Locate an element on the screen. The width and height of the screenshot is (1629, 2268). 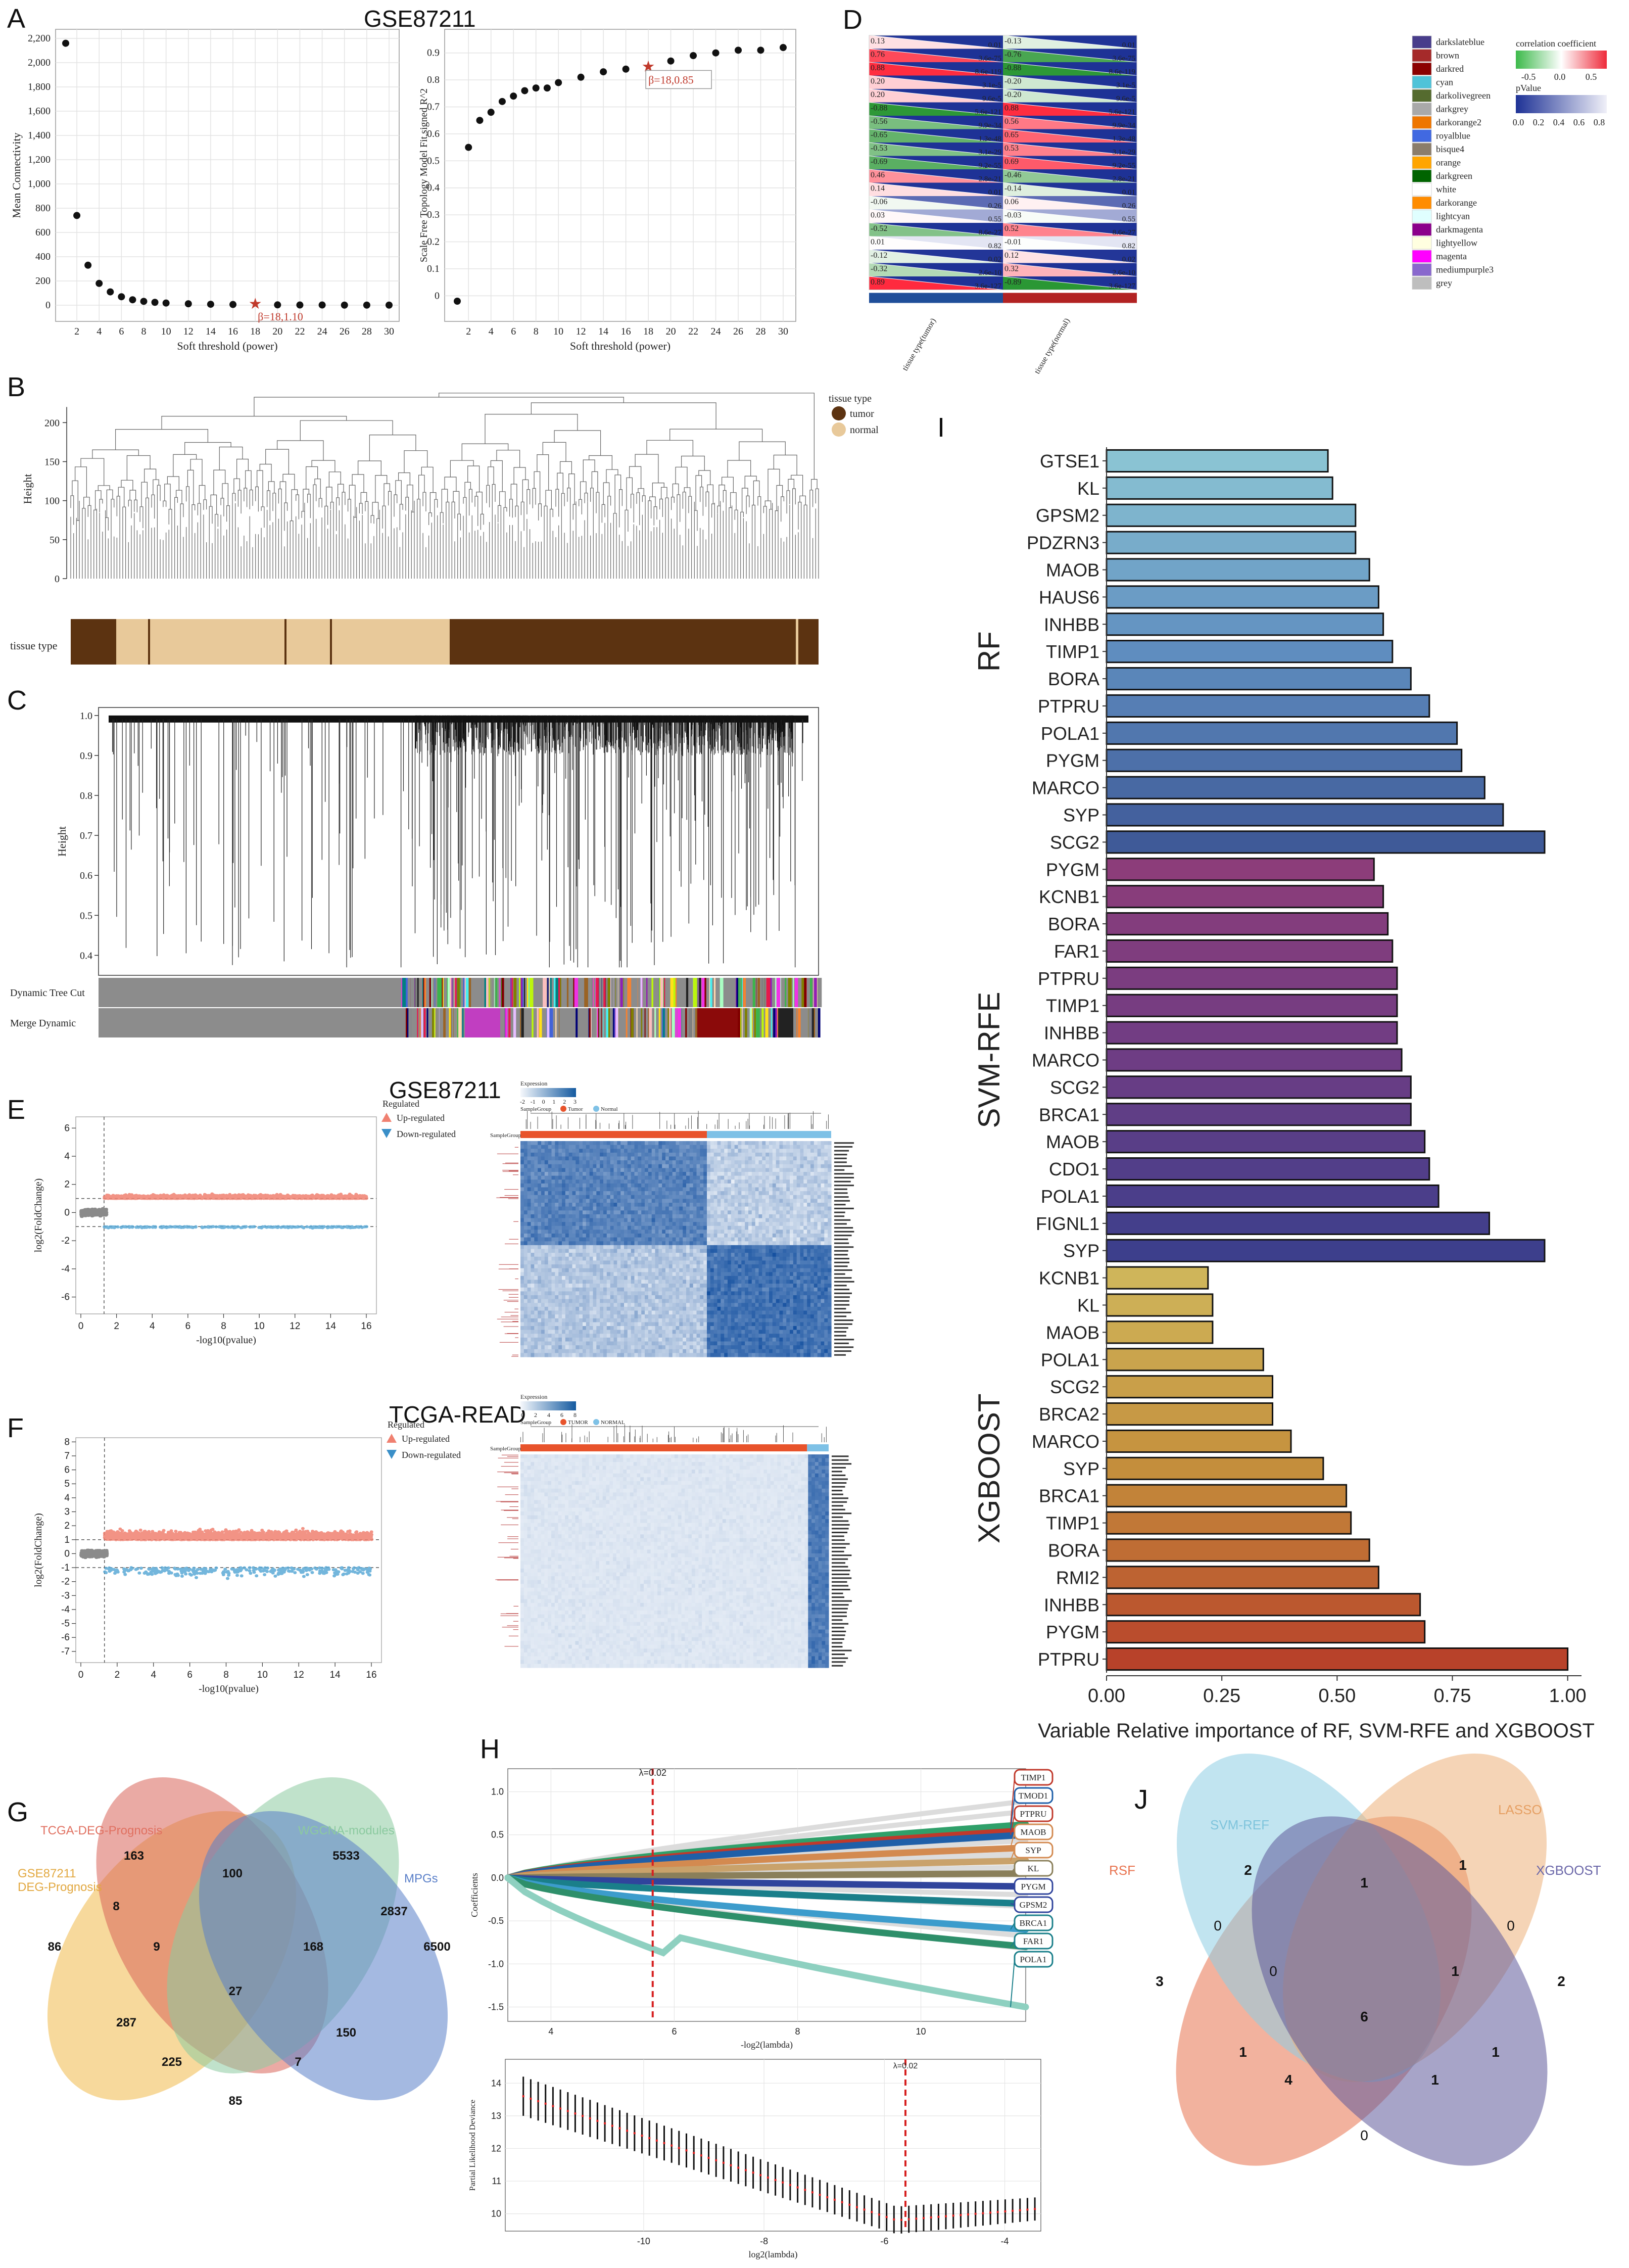
venn-count: 4 is located at coordinates (1288, 2080).